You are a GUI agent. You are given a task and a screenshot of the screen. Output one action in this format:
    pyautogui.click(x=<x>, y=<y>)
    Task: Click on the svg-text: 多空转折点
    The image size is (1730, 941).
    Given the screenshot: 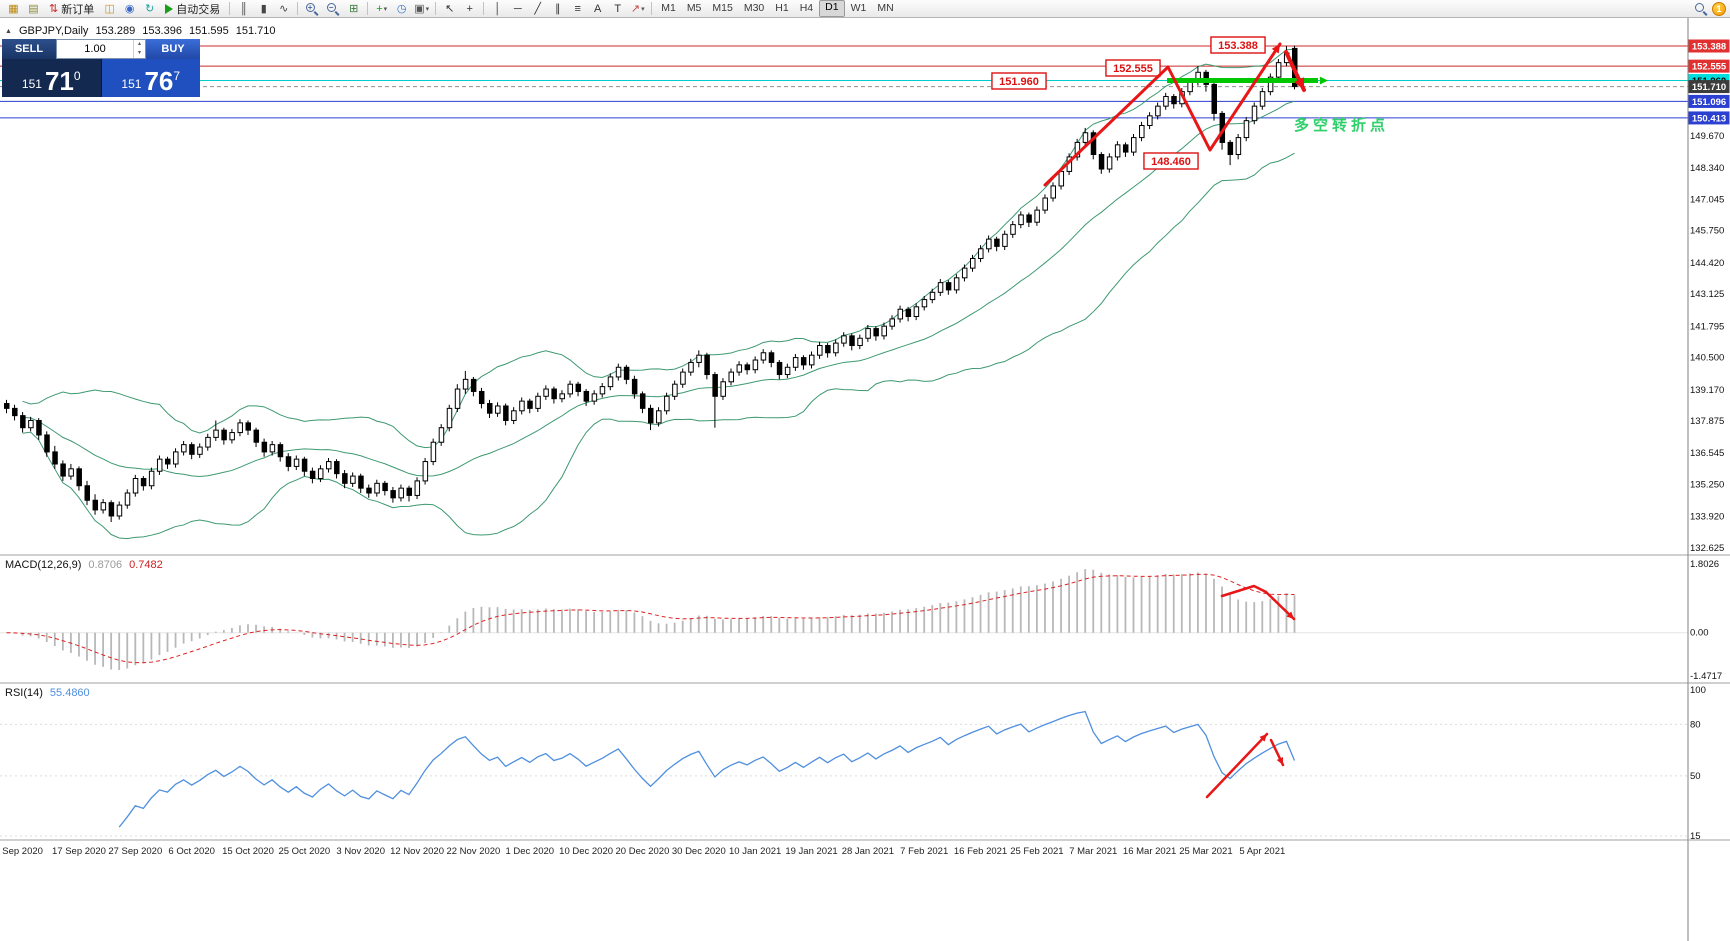 What is the action you would take?
    pyautogui.click(x=1341, y=125)
    